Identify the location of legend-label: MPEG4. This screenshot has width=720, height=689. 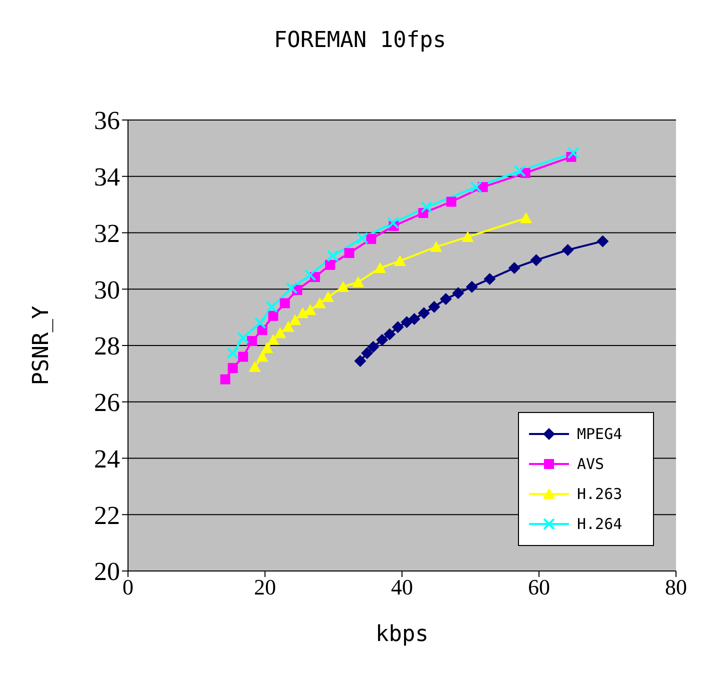
(599, 434).